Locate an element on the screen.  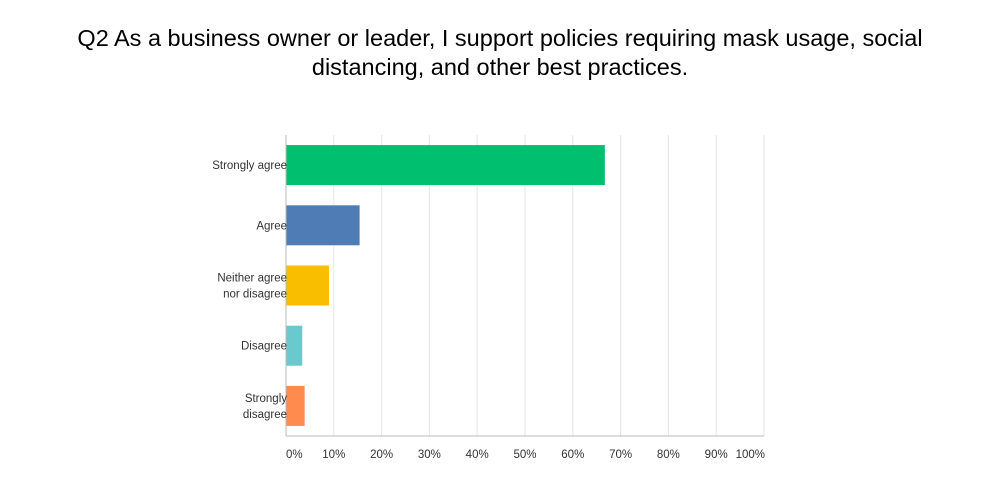
category-label: Neither agree nor disagree is located at coordinates (252, 287).